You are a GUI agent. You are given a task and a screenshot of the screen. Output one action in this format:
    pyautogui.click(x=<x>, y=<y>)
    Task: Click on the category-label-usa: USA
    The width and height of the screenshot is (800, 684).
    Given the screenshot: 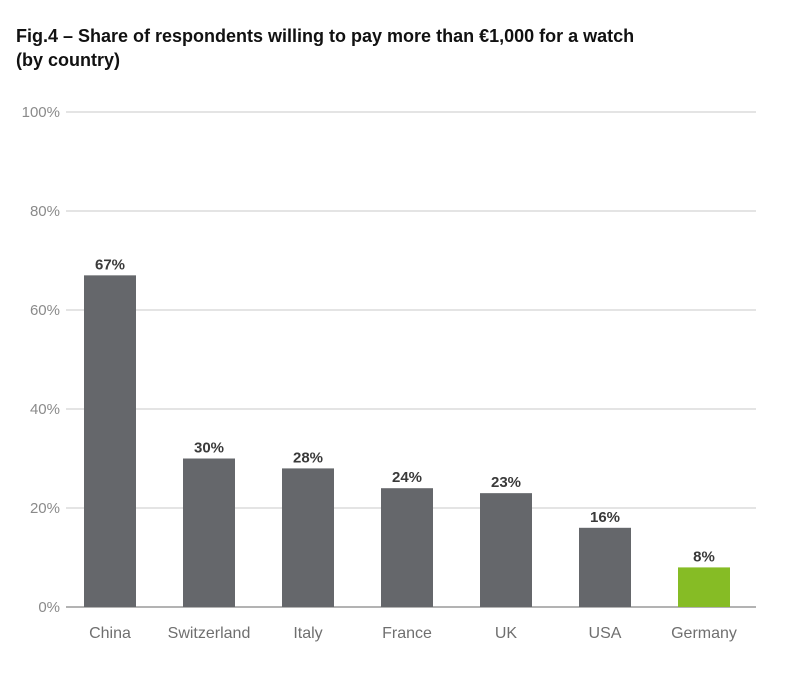 What is the action you would take?
    pyautogui.click(x=605, y=633)
    